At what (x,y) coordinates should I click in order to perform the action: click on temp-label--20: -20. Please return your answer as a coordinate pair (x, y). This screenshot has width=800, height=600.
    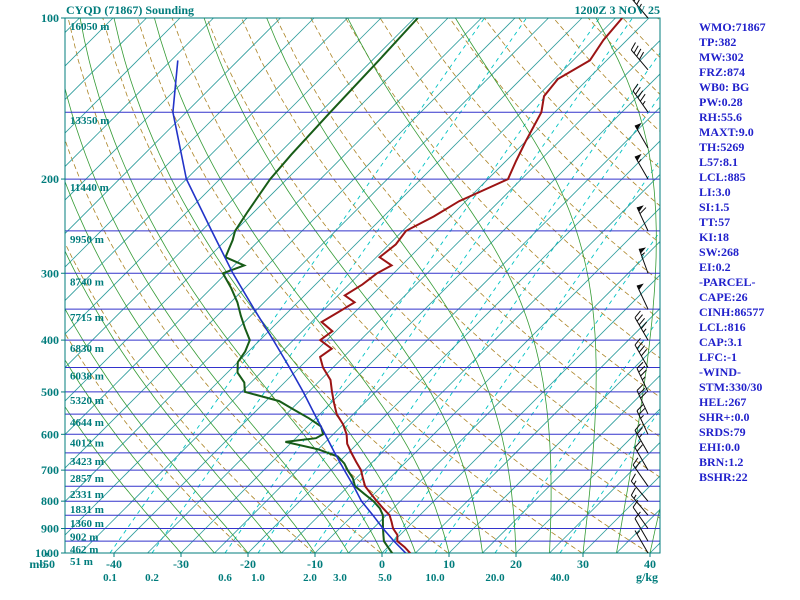
    Looking at the image, I should click on (248, 564).